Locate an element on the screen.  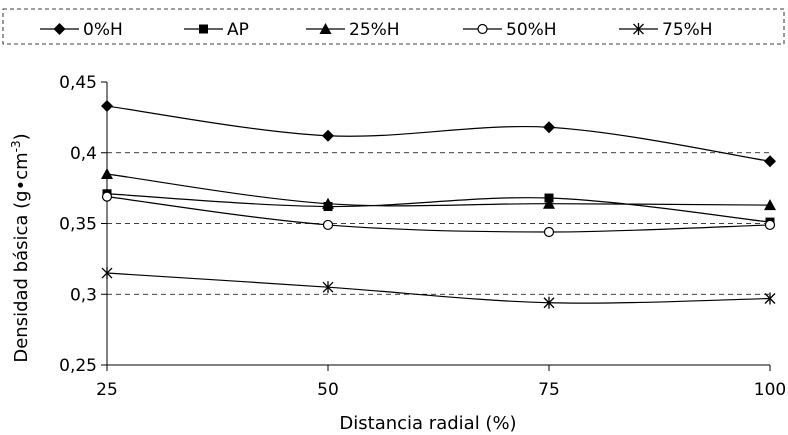
series-0%H is located at coordinates (438, 134).